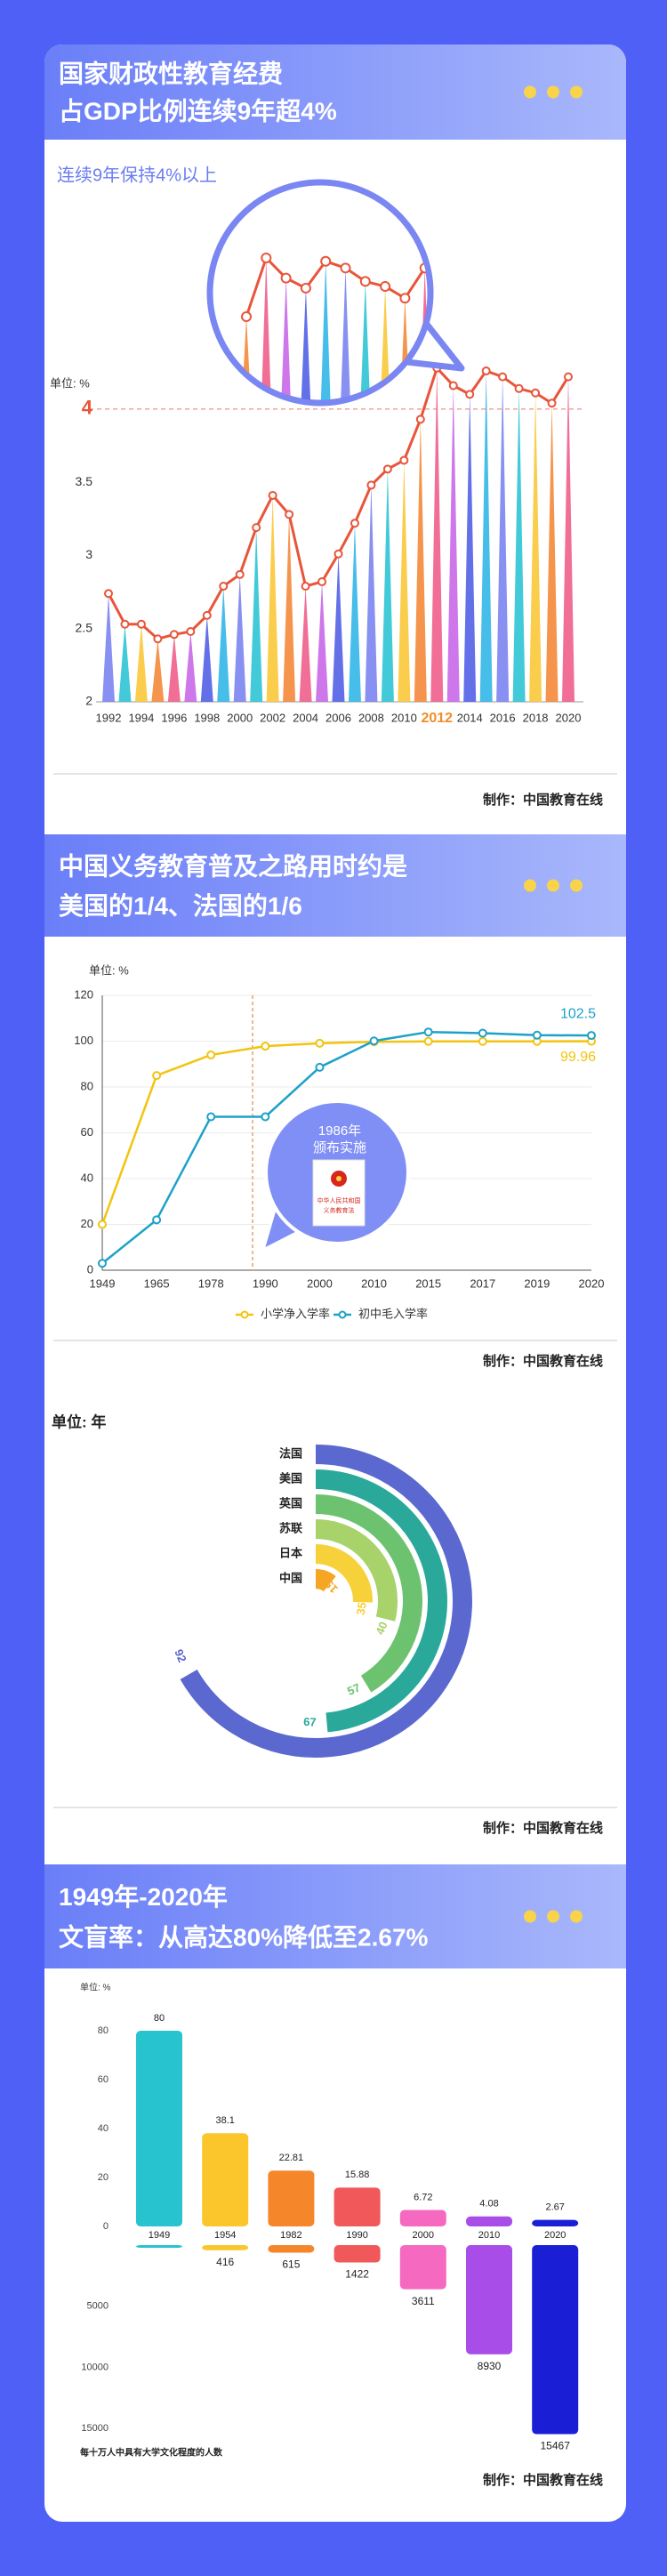 The image size is (667, 2576). What do you see at coordinates (290, 1453) in the screenshot?
I see `category-label: 法国` at bounding box center [290, 1453].